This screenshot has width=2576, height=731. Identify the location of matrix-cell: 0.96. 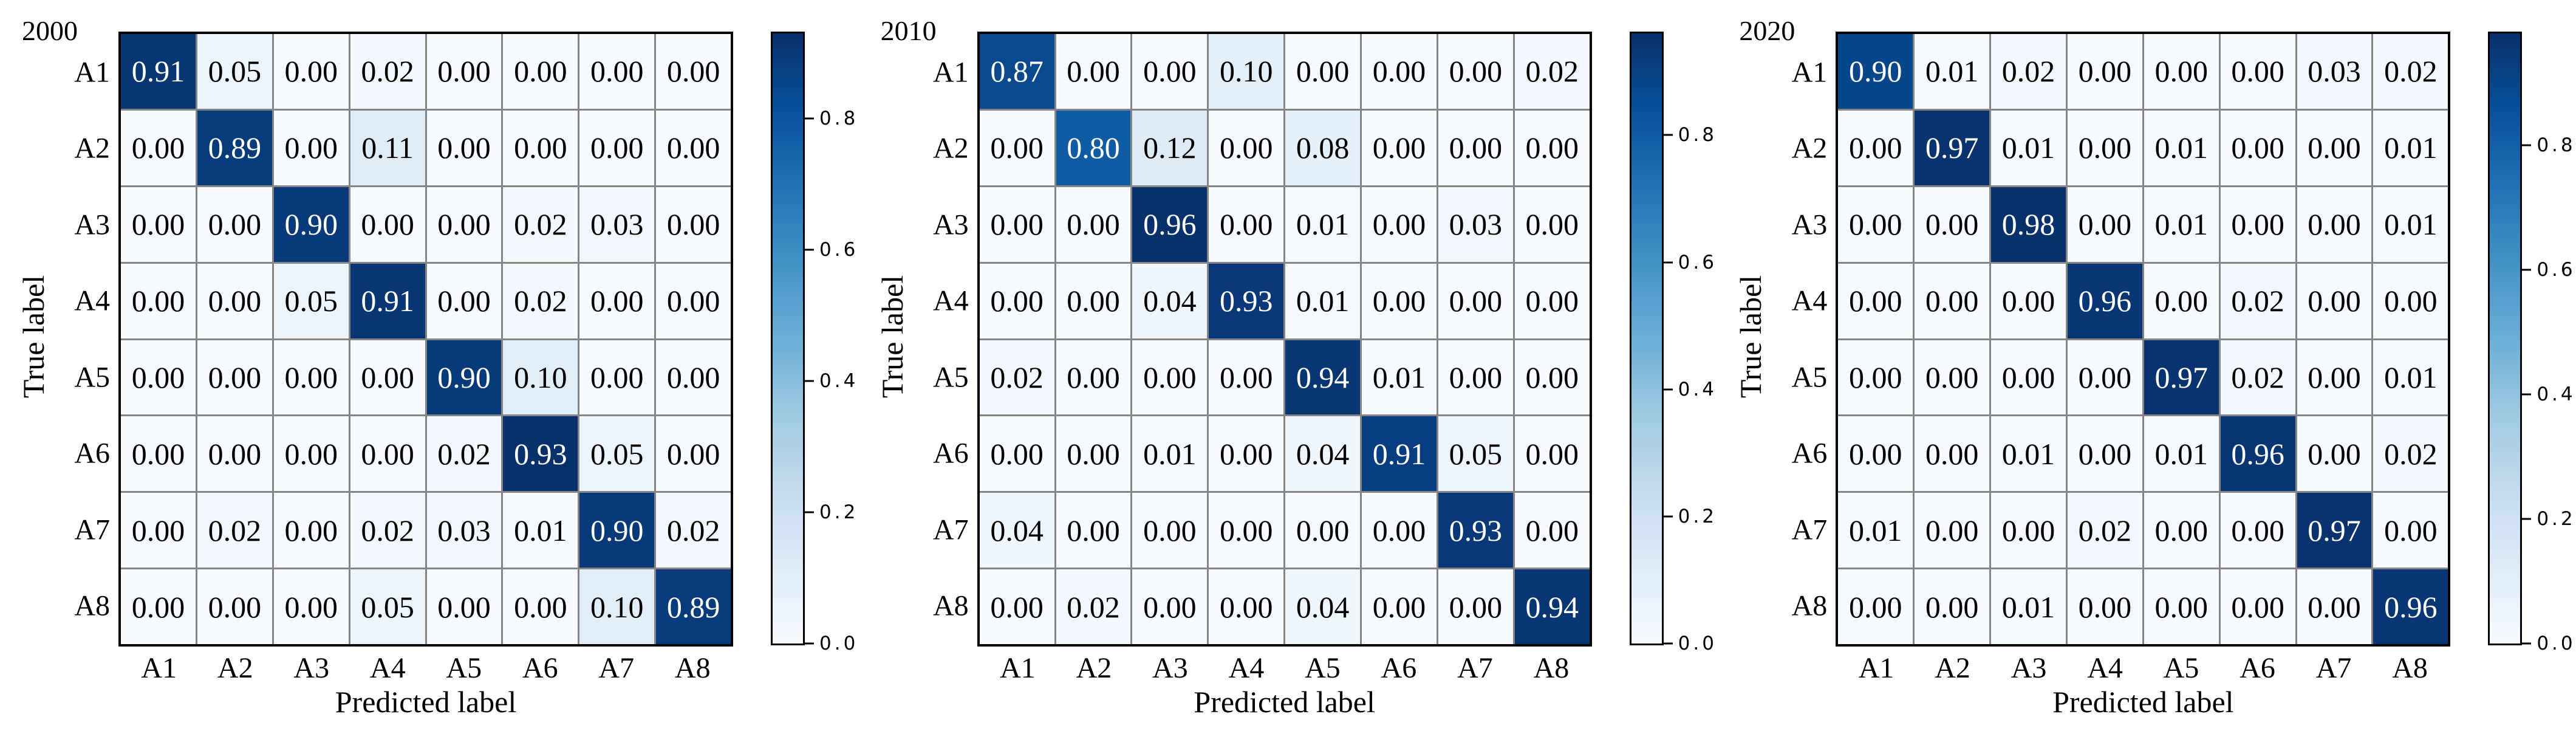
(2104, 301).